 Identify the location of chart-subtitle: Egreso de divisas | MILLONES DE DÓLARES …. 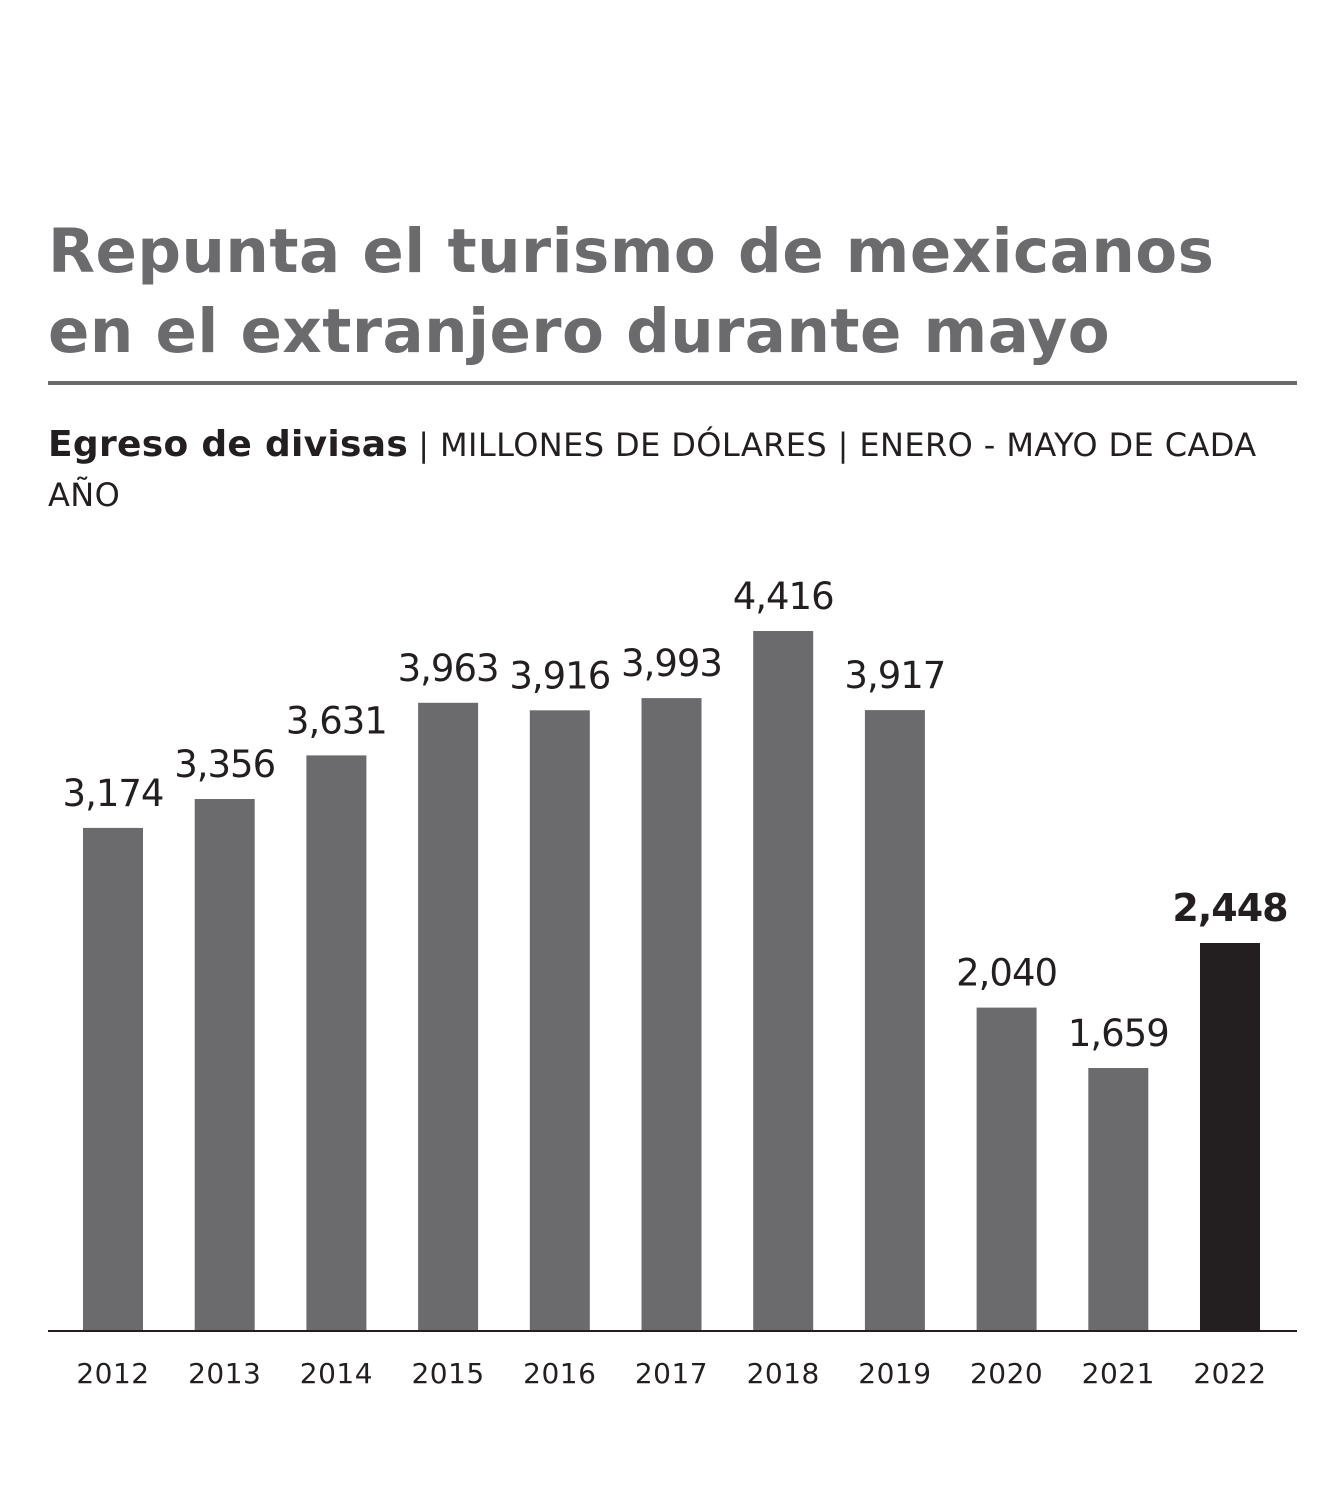
(663, 470).